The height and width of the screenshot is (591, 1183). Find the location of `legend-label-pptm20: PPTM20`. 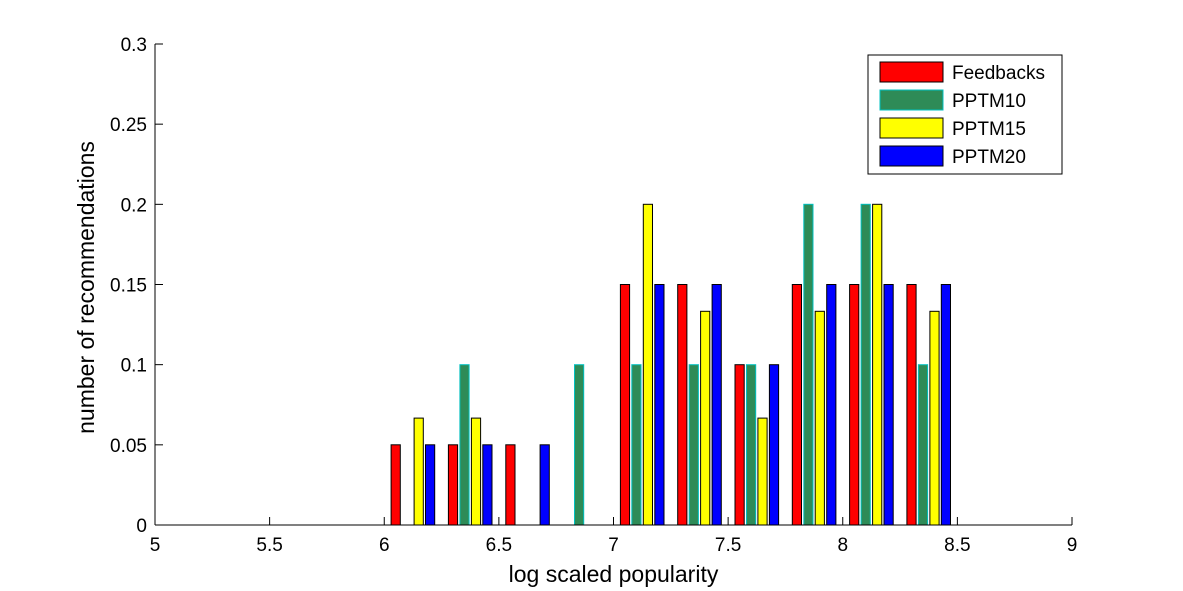

legend-label-pptm20: PPTM20 is located at coordinates (989, 157).